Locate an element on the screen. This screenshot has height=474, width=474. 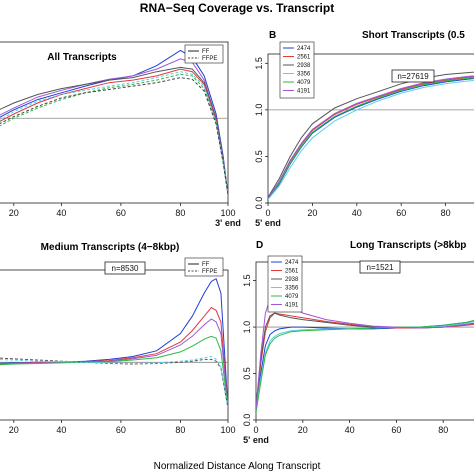
n-annotation: n=27619 is located at coordinates (413, 76).